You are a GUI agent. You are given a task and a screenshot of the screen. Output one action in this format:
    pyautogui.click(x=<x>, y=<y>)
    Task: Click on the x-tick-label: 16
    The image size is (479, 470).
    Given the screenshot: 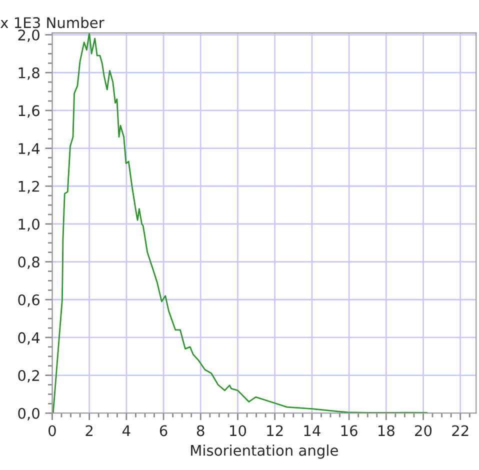 What is the action you would take?
    pyautogui.click(x=349, y=430)
    